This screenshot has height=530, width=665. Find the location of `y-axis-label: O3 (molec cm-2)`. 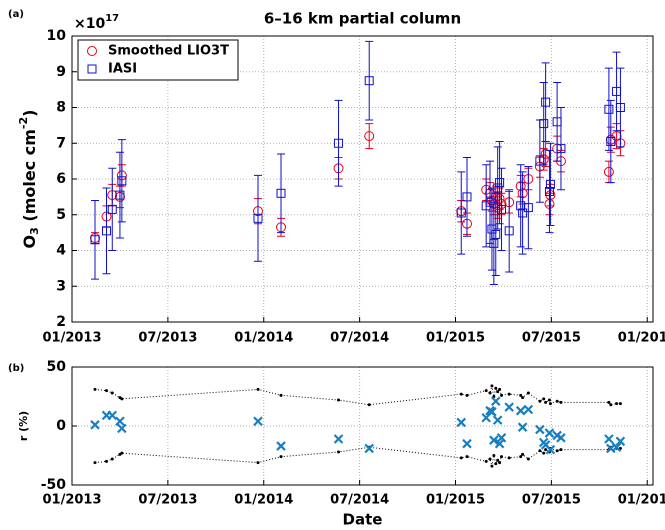

y-axis-label: O3 (molec cm-2) is located at coordinates (29, 179).